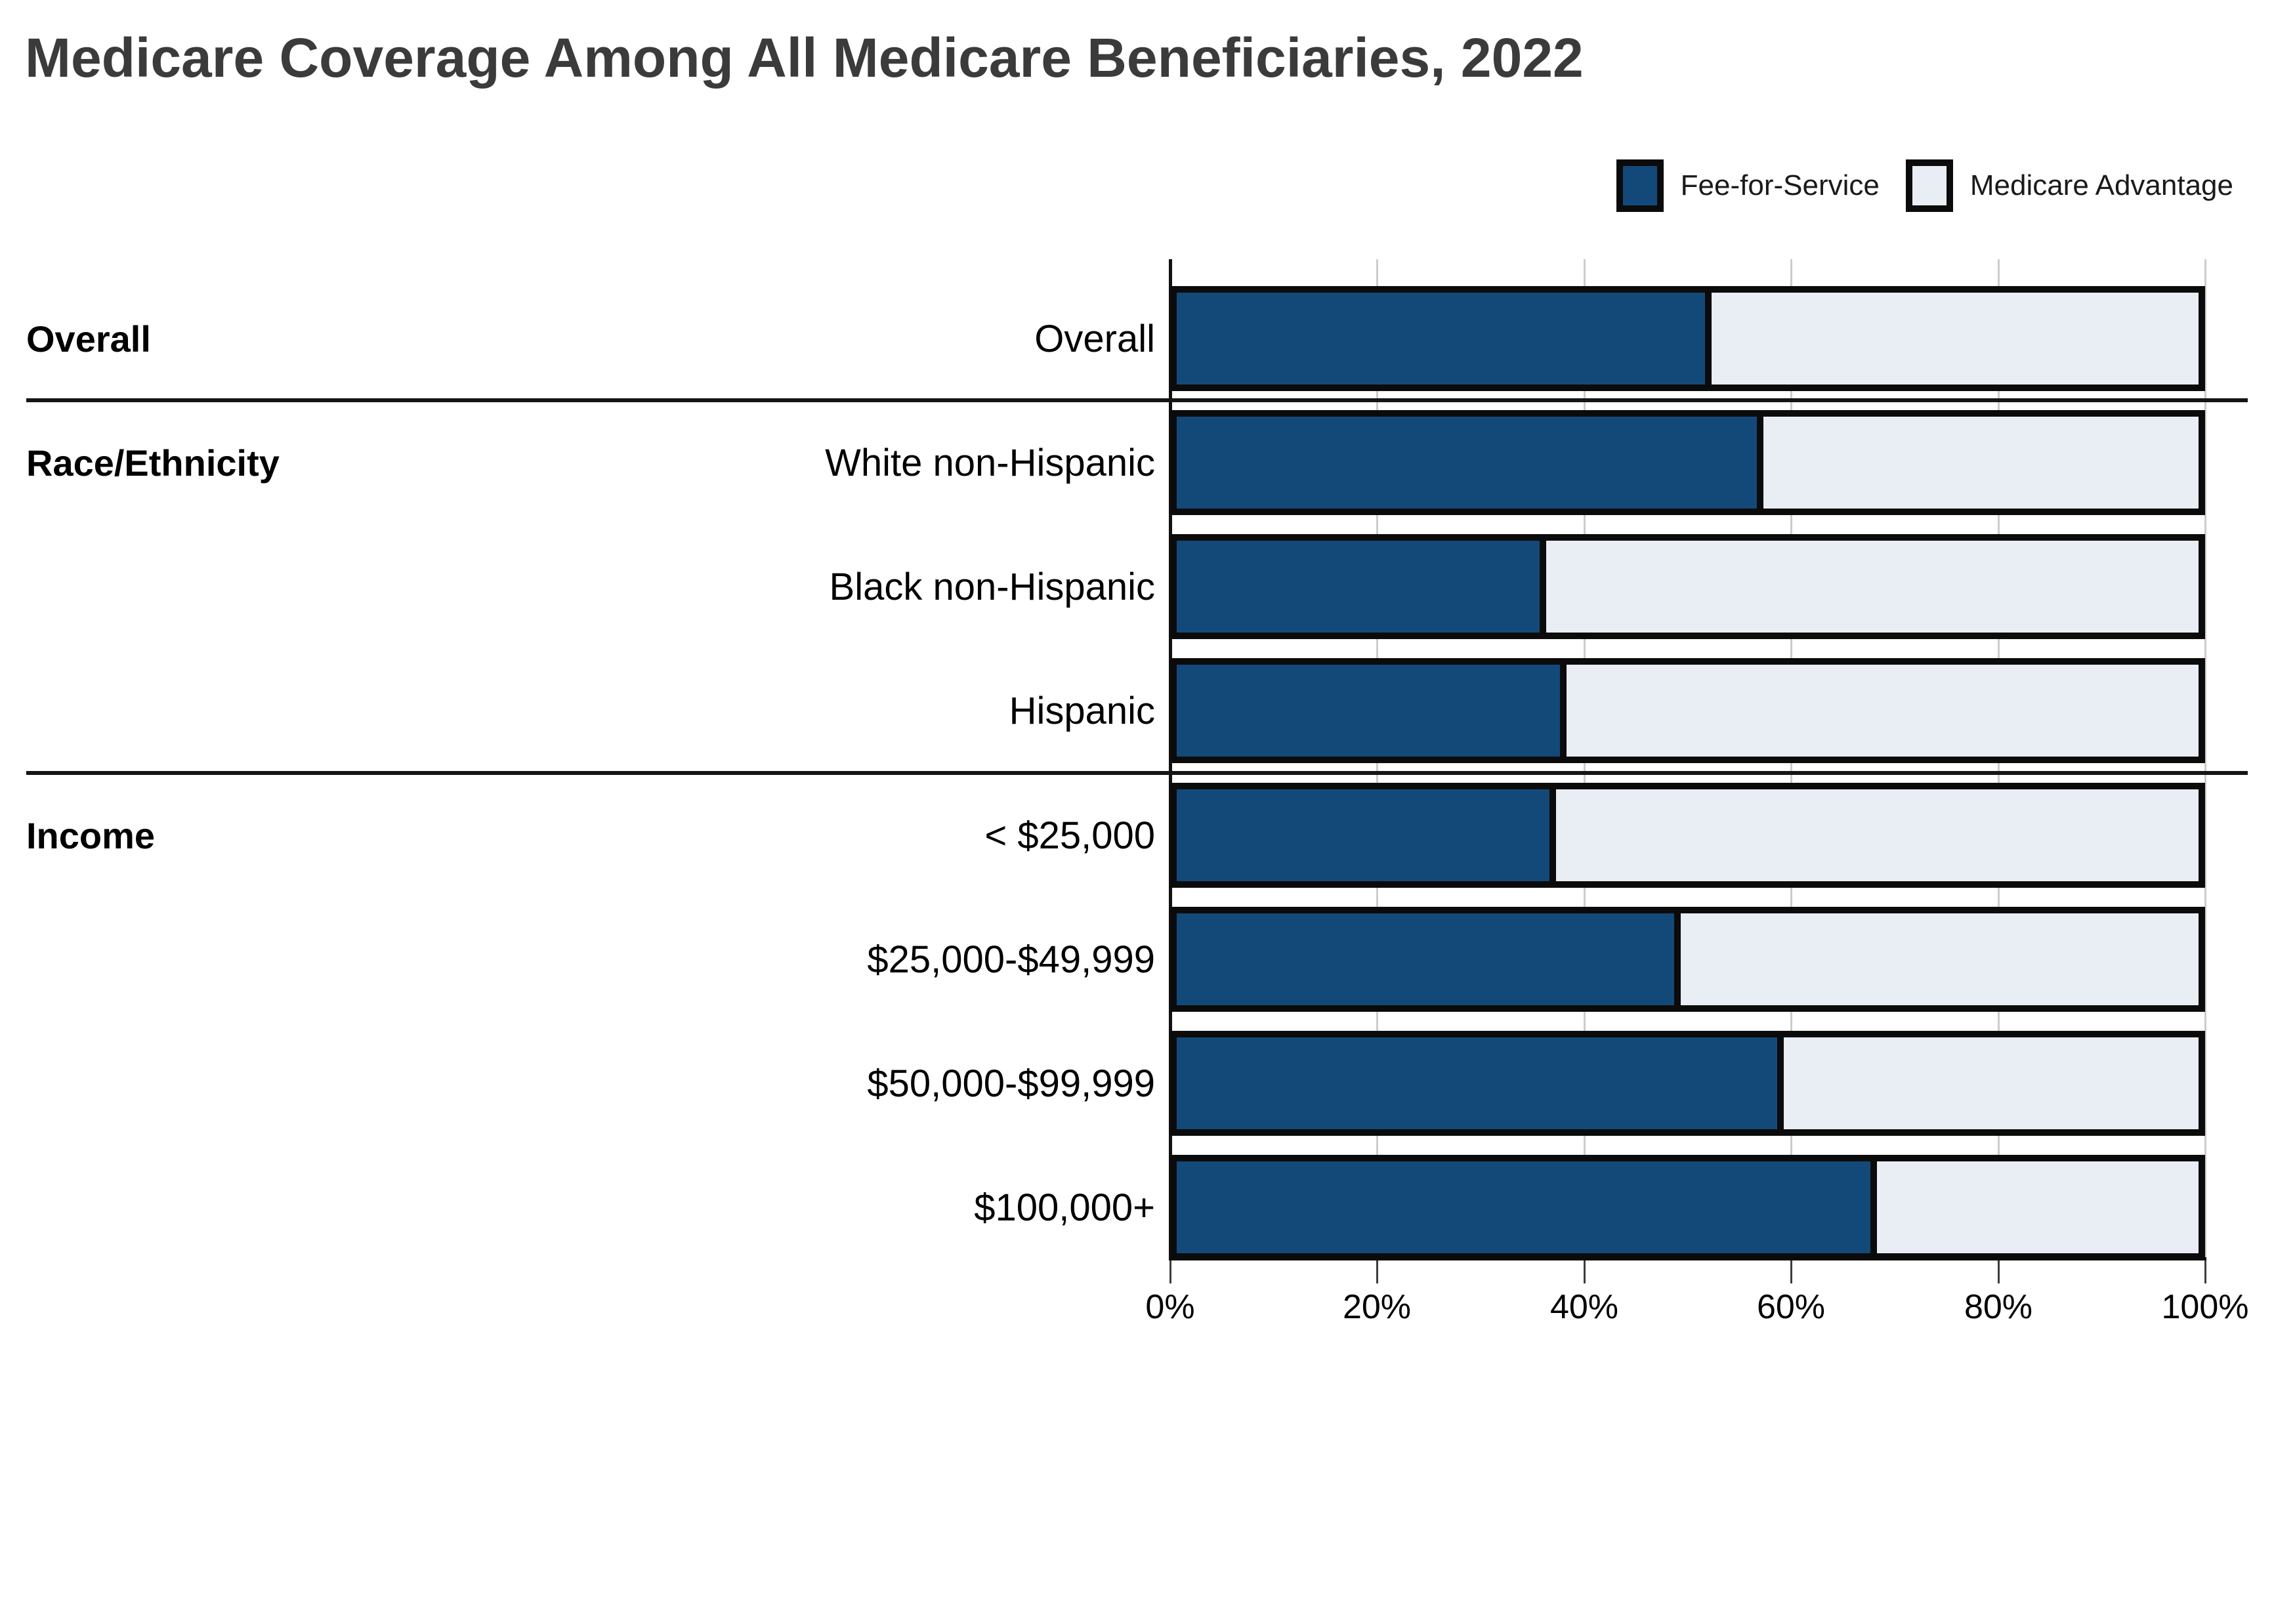 The height and width of the screenshot is (1624, 2274). Describe the element at coordinates (153, 463) in the screenshot. I see `section-header-race-ethnicity: Race/Ethnicity` at that location.